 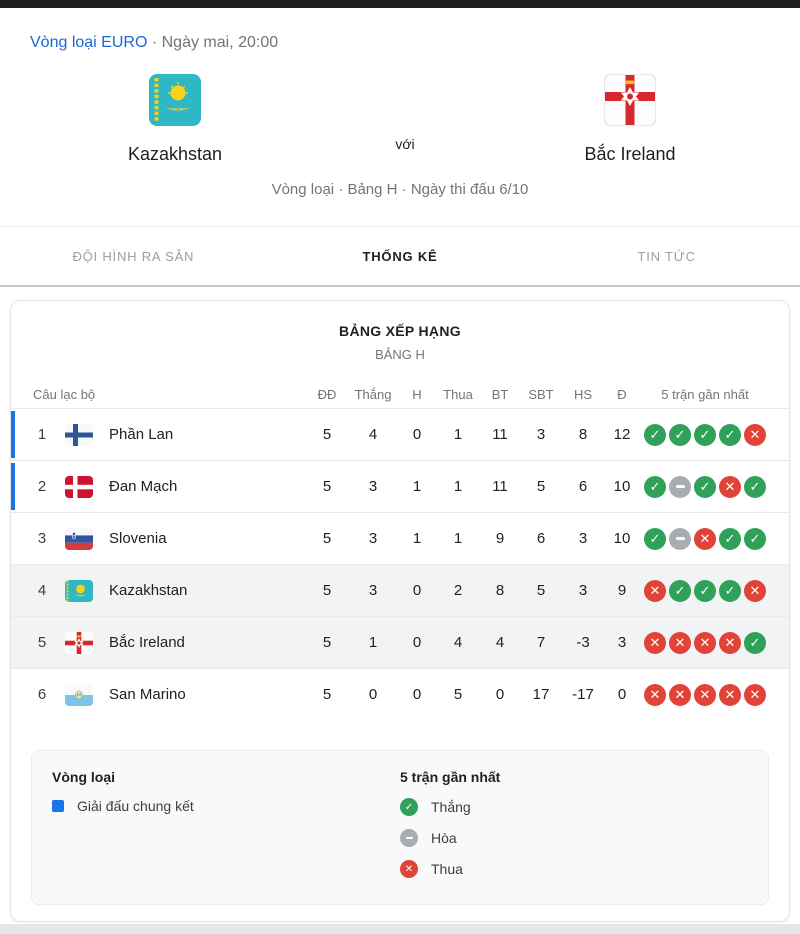 What do you see at coordinates (79, 538) in the screenshot?
I see `slovenia-flag-icon` at bounding box center [79, 538].